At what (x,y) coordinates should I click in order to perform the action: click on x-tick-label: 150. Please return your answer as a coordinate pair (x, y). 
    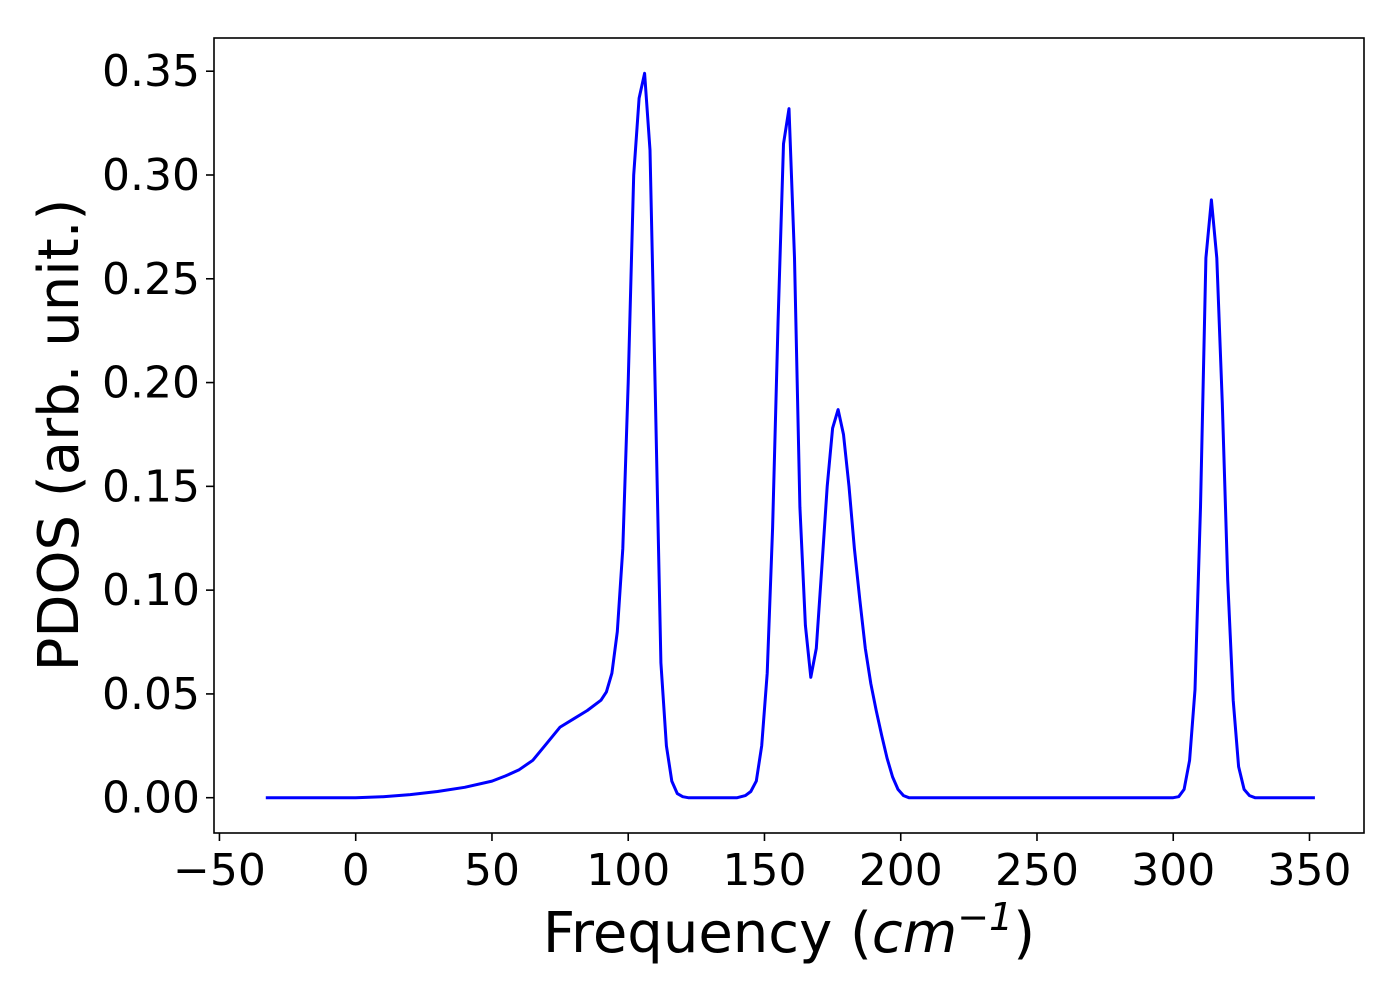
    Looking at the image, I should click on (764, 870).